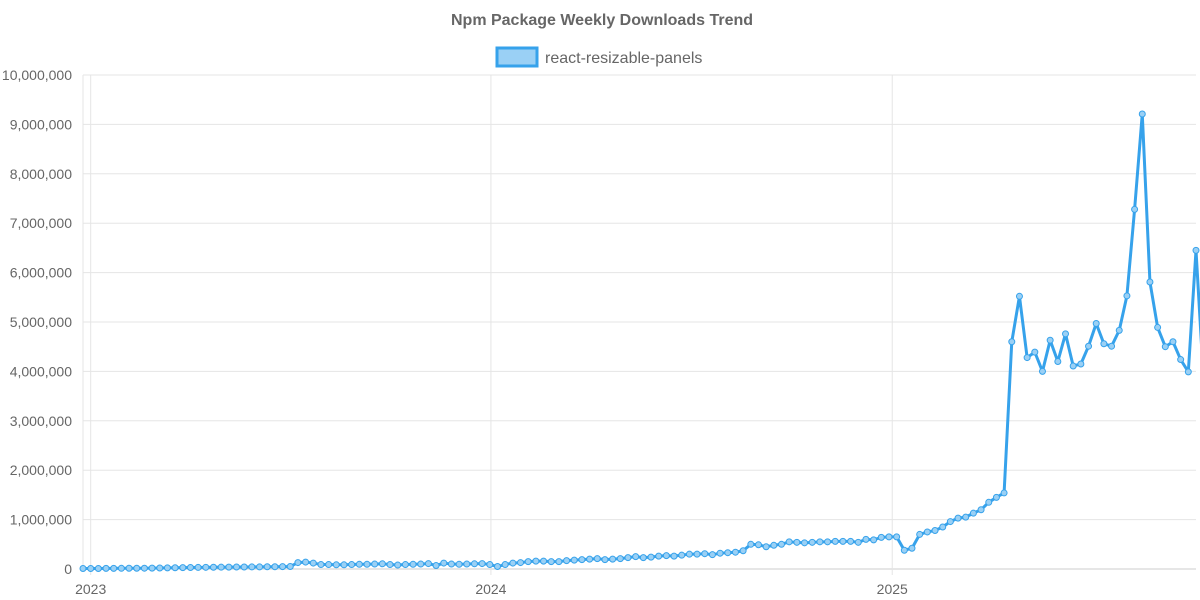 The height and width of the screenshot is (600, 1200). I want to click on y-tick-label: 2,000,000, so click(41, 470).